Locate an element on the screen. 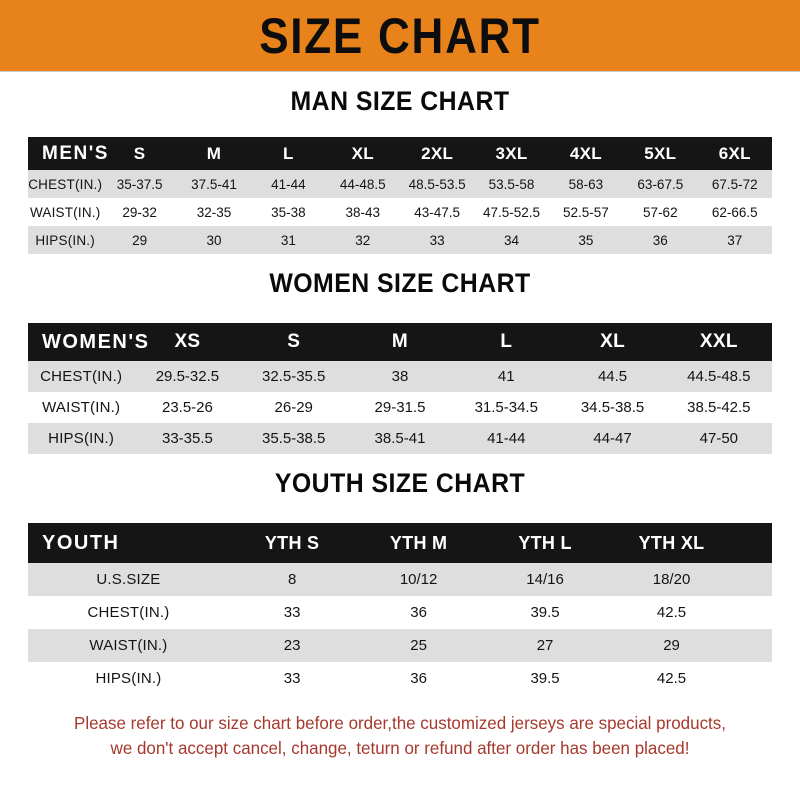 The width and height of the screenshot is (800, 800). men-row-1-label: WAIST(IN.) is located at coordinates (65, 212).